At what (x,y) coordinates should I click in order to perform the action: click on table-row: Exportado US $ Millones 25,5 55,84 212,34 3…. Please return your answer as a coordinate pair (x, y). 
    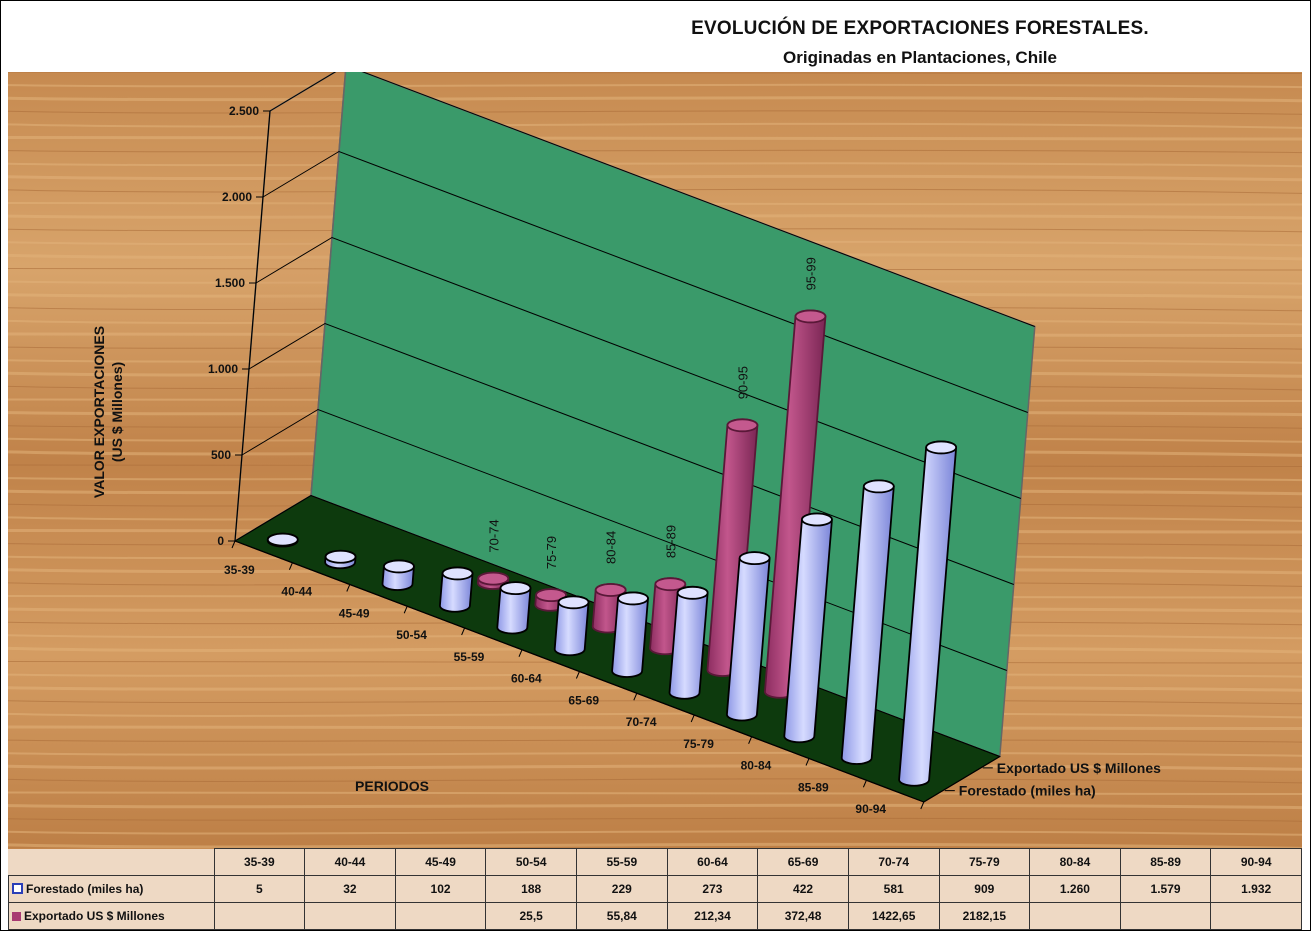
    Looking at the image, I should click on (655, 916).